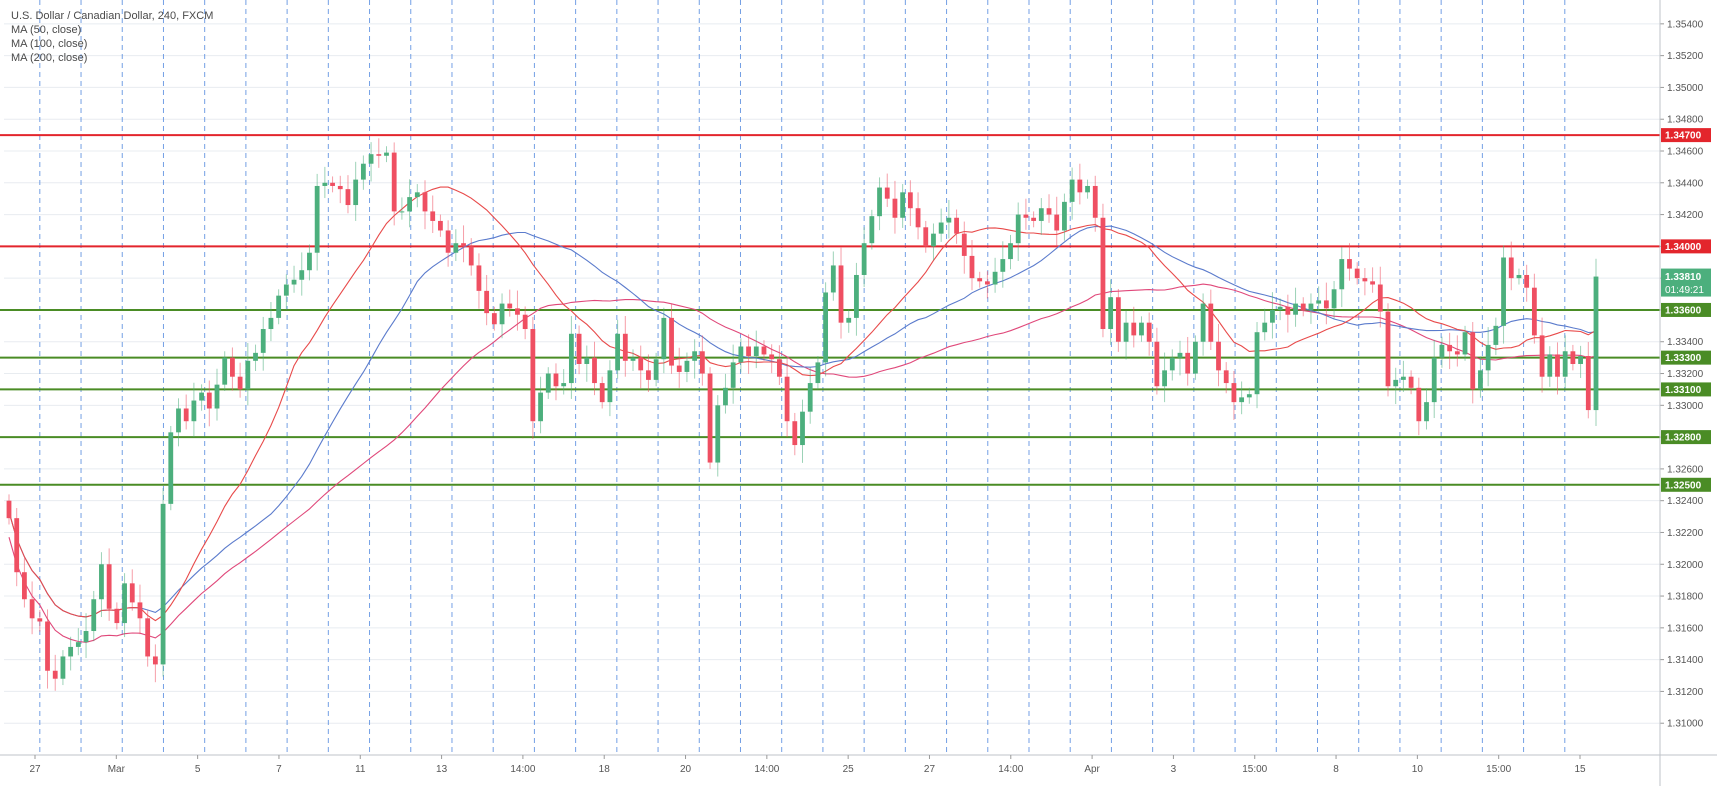  Describe the element at coordinates (1685, 24) in the screenshot. I see `y-tick-label: 1.35400` at that location.